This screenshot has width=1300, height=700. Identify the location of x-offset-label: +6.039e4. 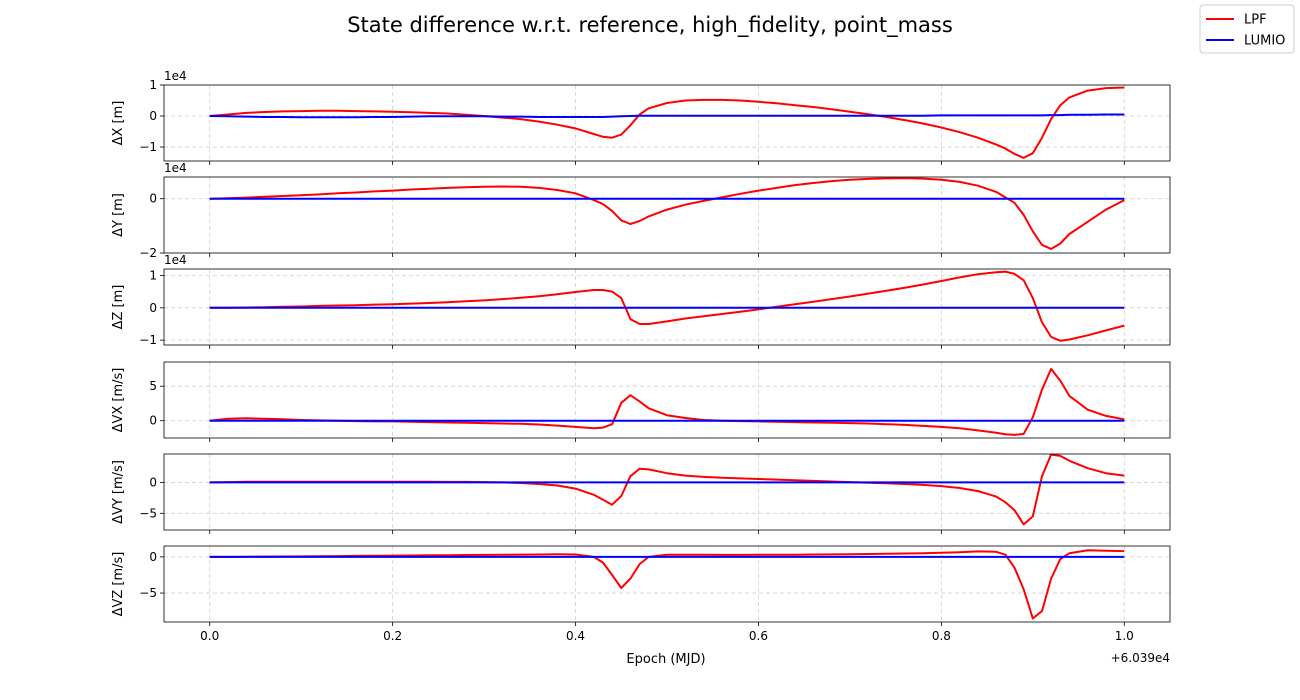
(1140, 658).